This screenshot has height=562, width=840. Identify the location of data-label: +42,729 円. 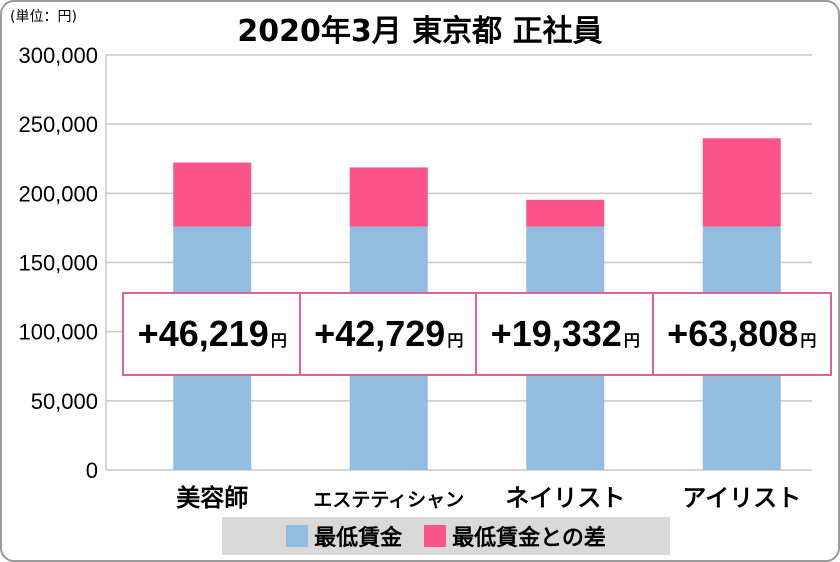
(388, 334).